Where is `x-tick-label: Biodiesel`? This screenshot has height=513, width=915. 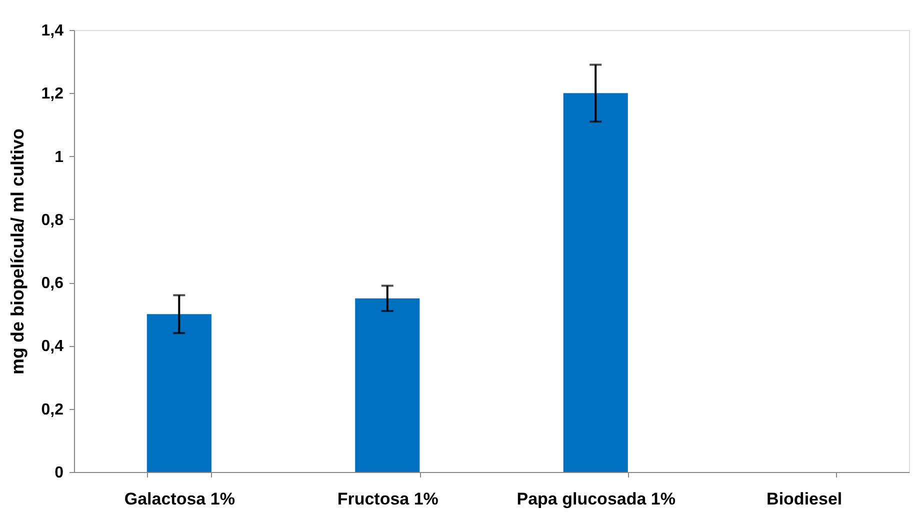 x-tick-label: Biodiesel is located at coordinates (804, 499).